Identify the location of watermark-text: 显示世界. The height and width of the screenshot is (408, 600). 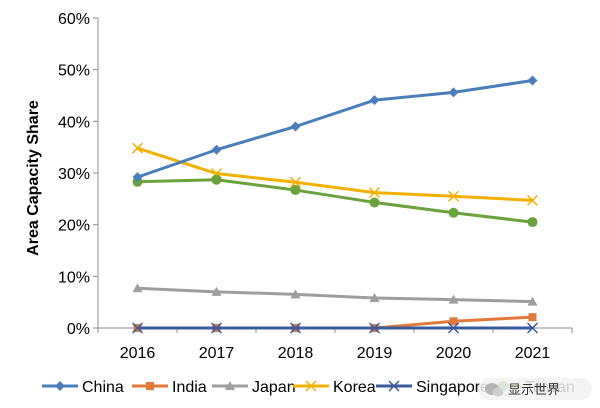
(534, 390).